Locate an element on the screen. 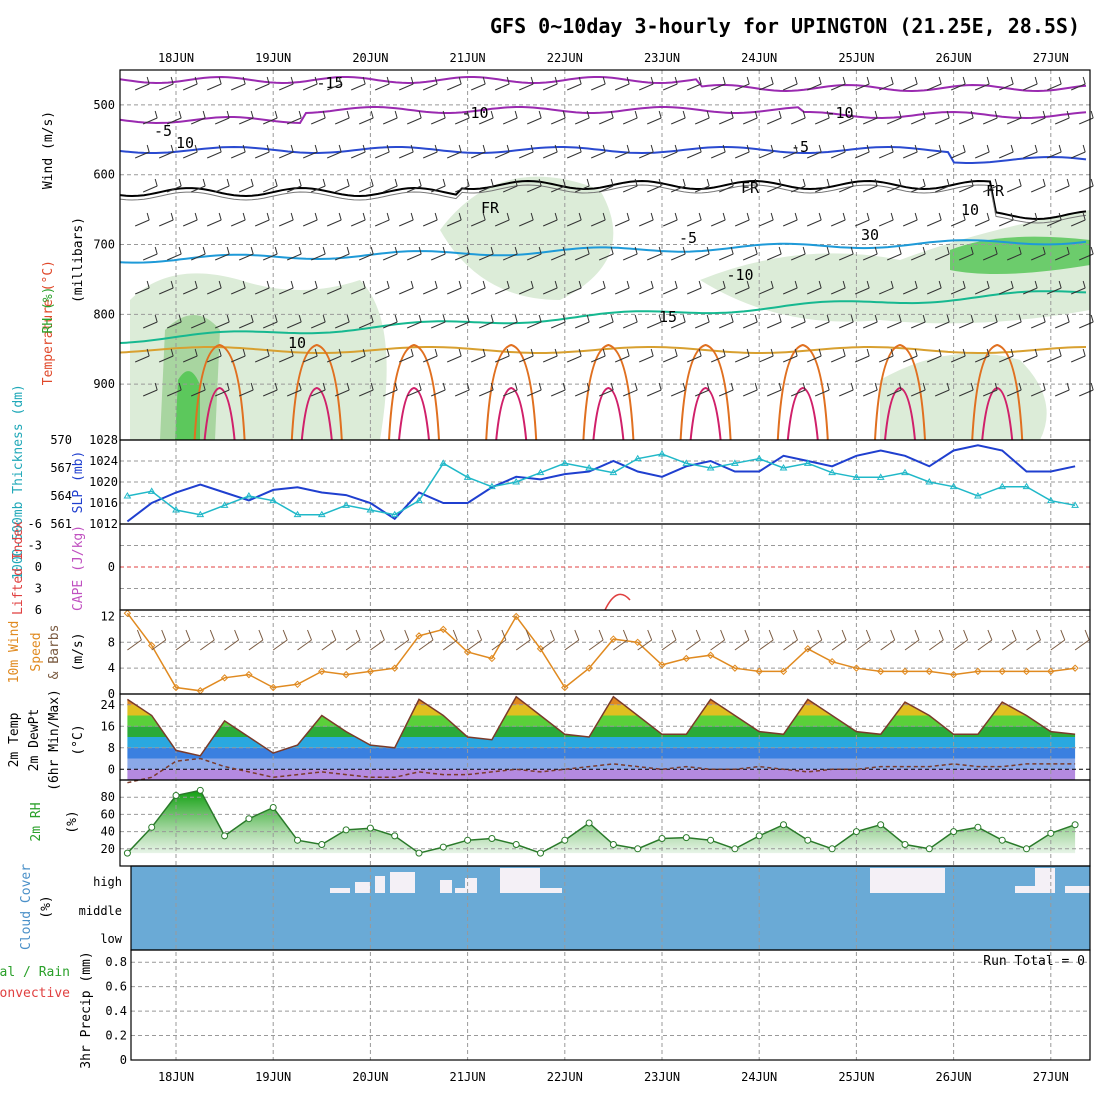 The image size is (1100, 1100). temperature-contour is located at coordinates (219, 413).